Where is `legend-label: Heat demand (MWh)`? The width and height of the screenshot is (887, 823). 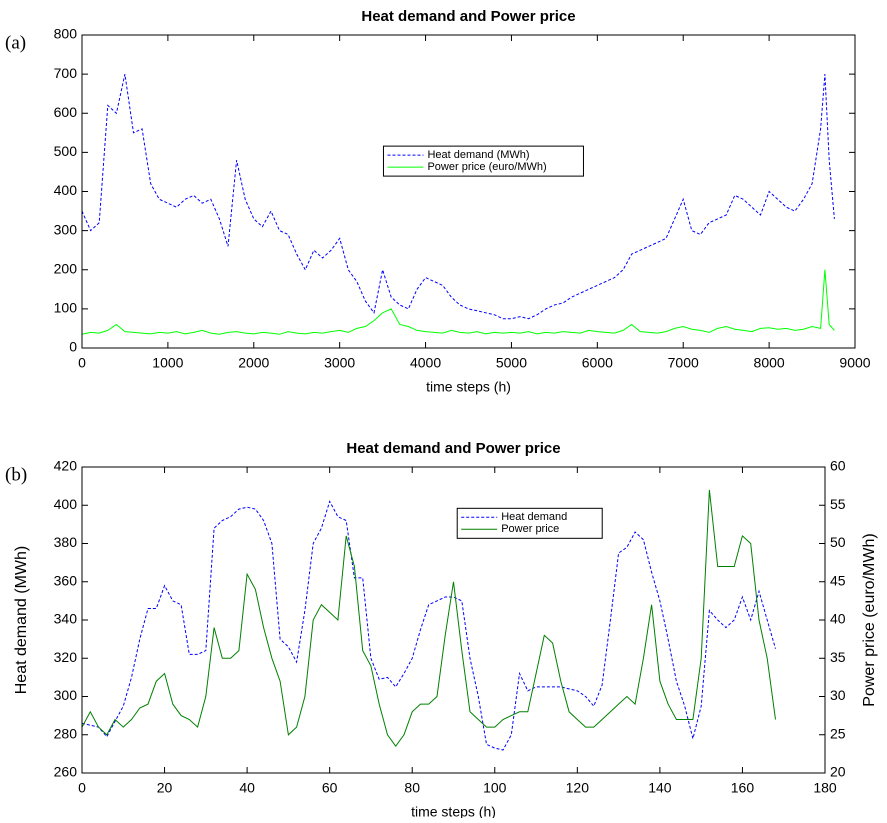 legend-label: Heat demand (MWh) is located at coordinates (478, 155).